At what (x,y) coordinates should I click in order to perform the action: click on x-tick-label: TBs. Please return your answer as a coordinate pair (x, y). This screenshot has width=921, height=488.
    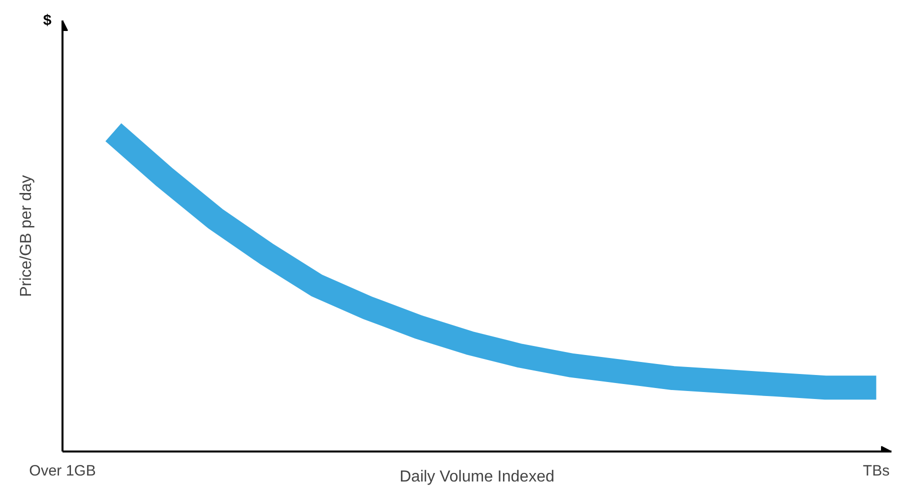
    Looking at the image, I should click on (876, 471).